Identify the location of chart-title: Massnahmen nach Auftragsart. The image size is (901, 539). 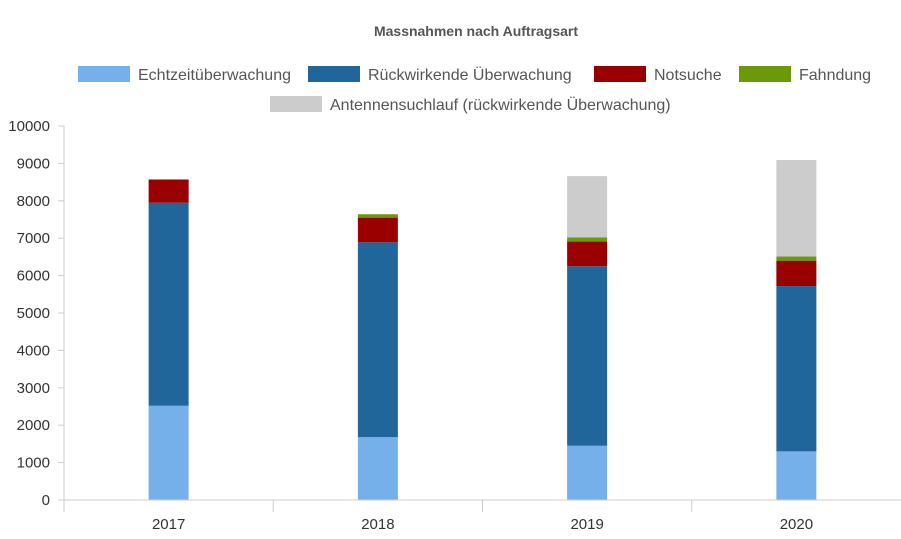
(476, 31).